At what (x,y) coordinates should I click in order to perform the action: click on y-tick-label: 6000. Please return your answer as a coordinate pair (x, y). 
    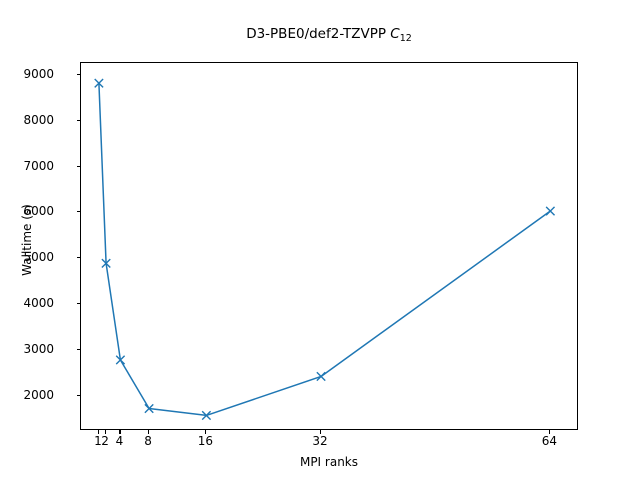
    Looking at the image, I should click on (38, 211).